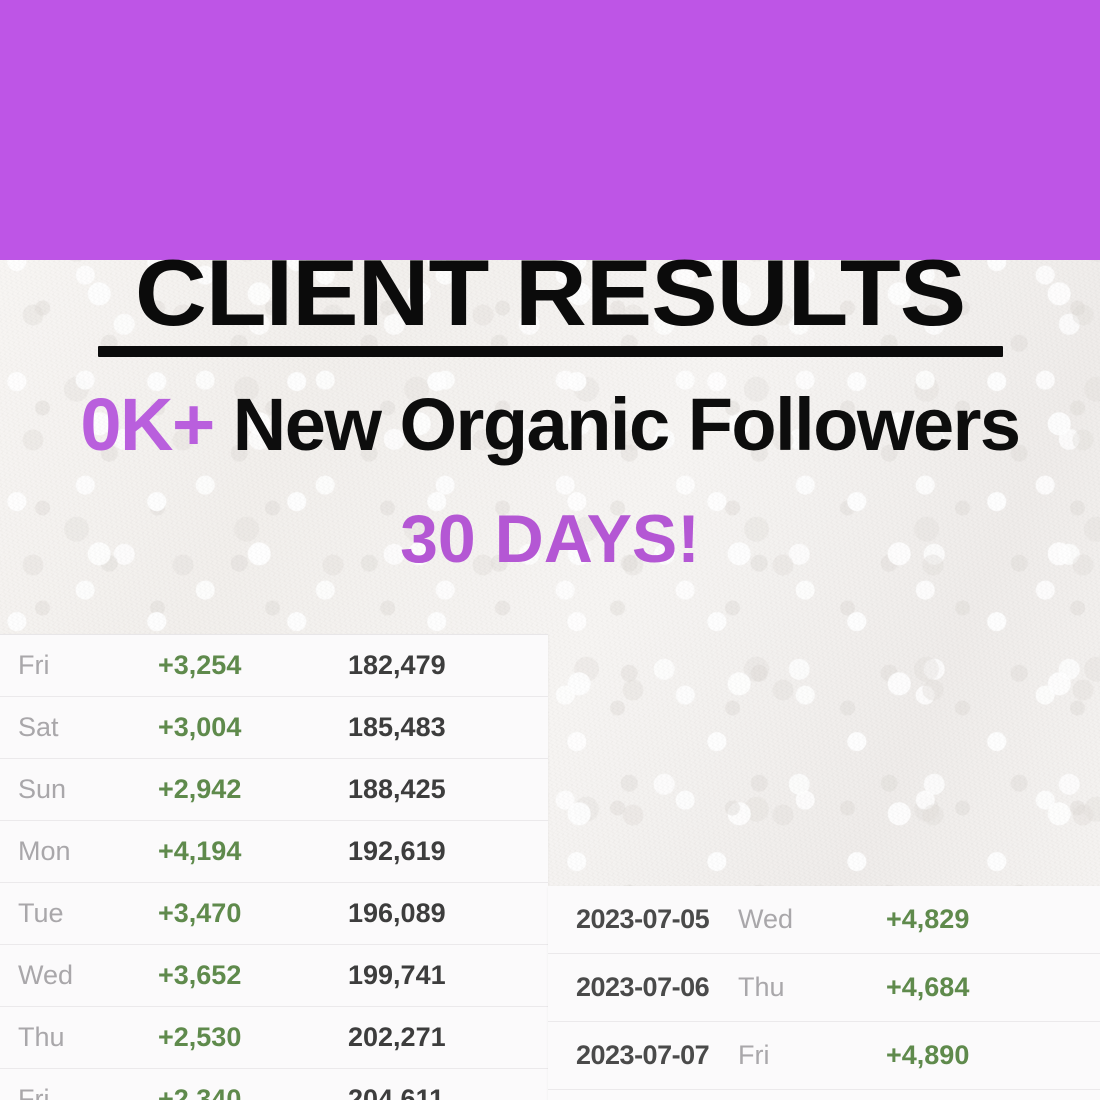  What do you see at coordinates (200, 665) in the screenshot?
I see `row-gain: +3,254` at bounding box center [200, 665].